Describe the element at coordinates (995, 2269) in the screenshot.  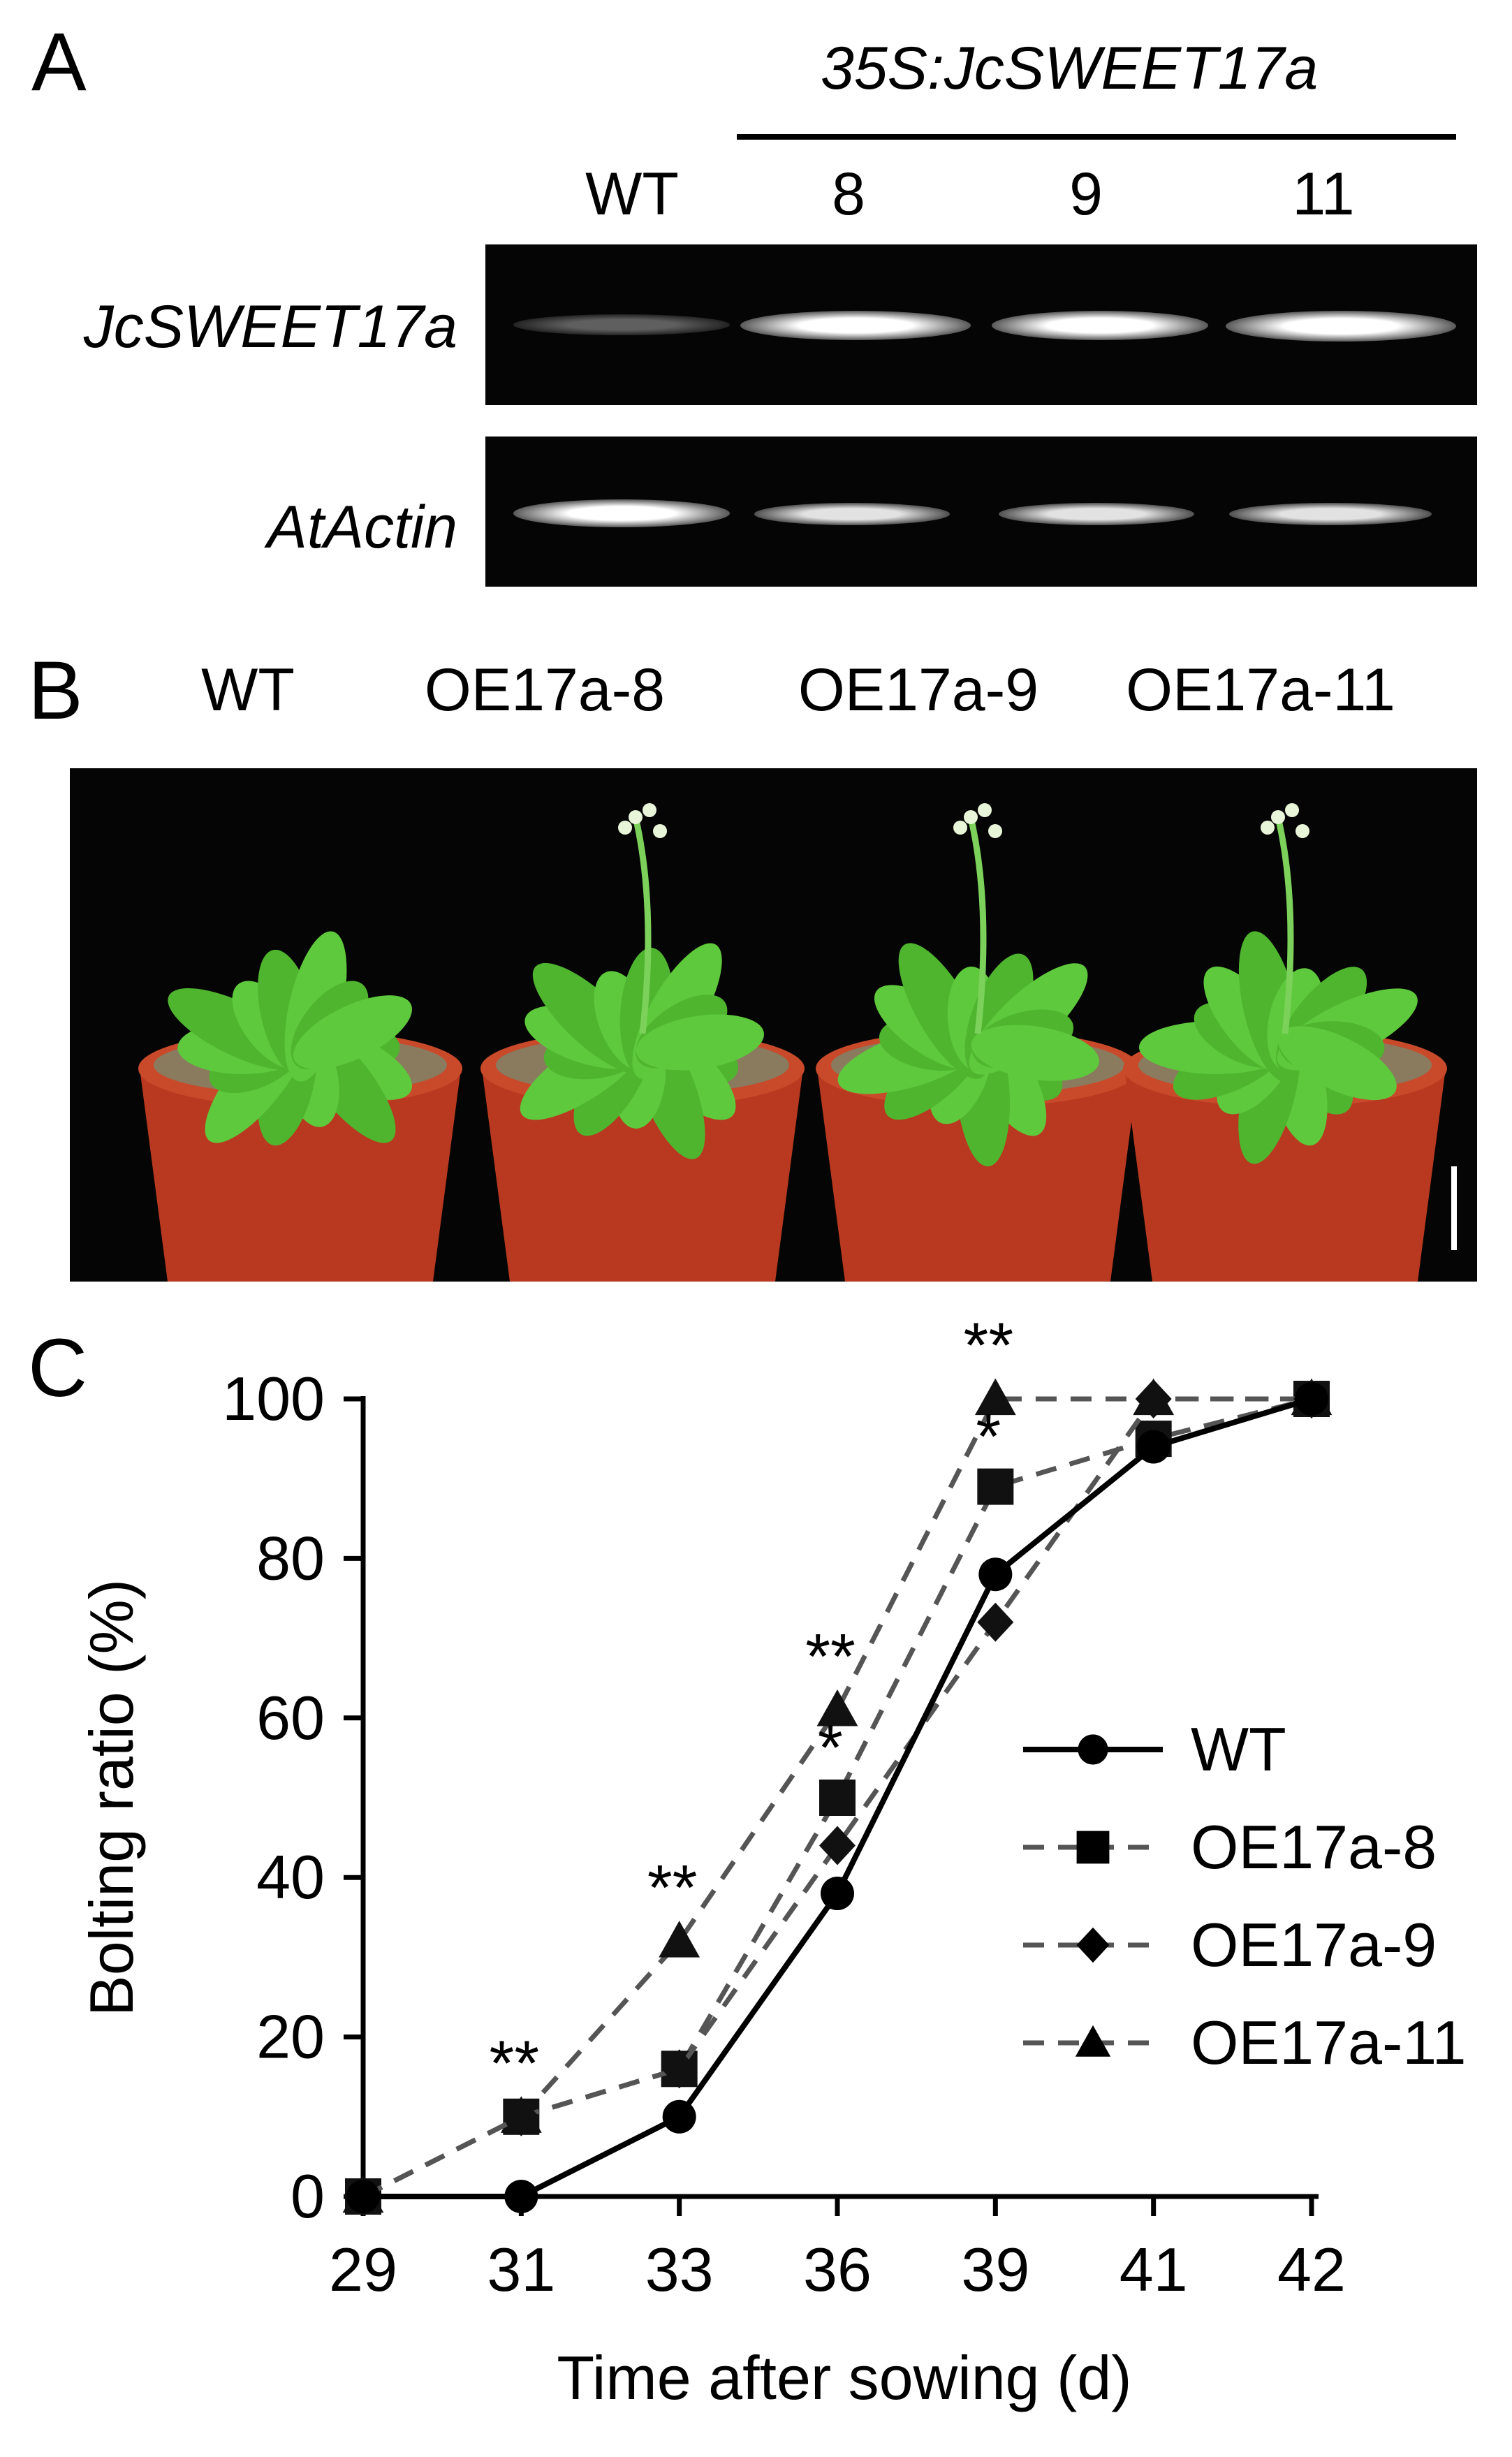
I see `x-tick-label: 39` at that location.